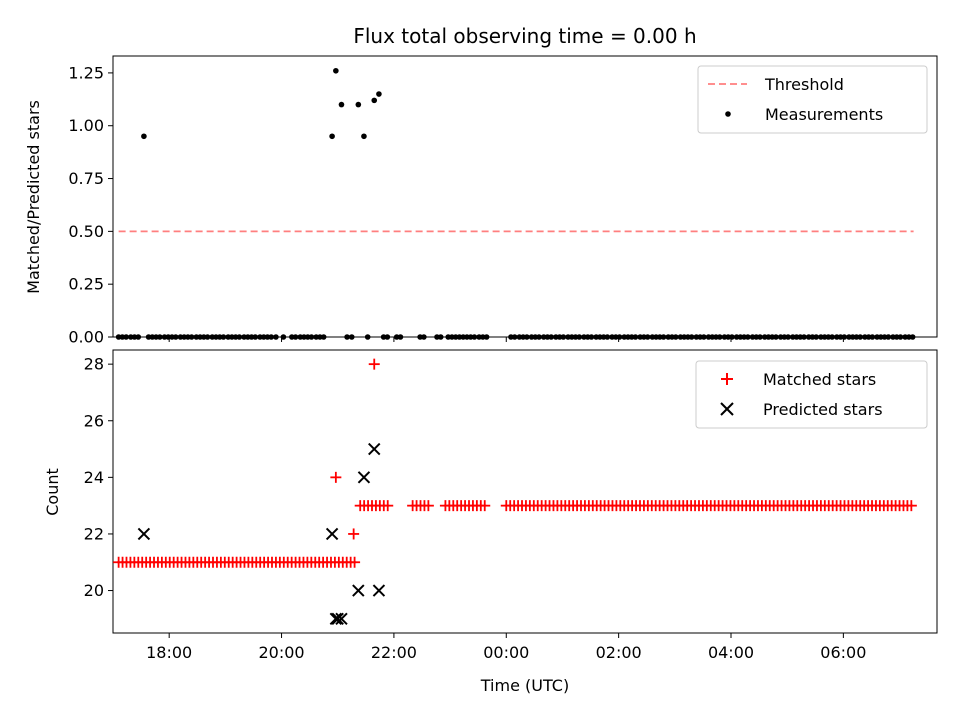 This screenshot has width=960, height=724. I want to click on bottom-y-tick-label: 24, so click(94, 477).